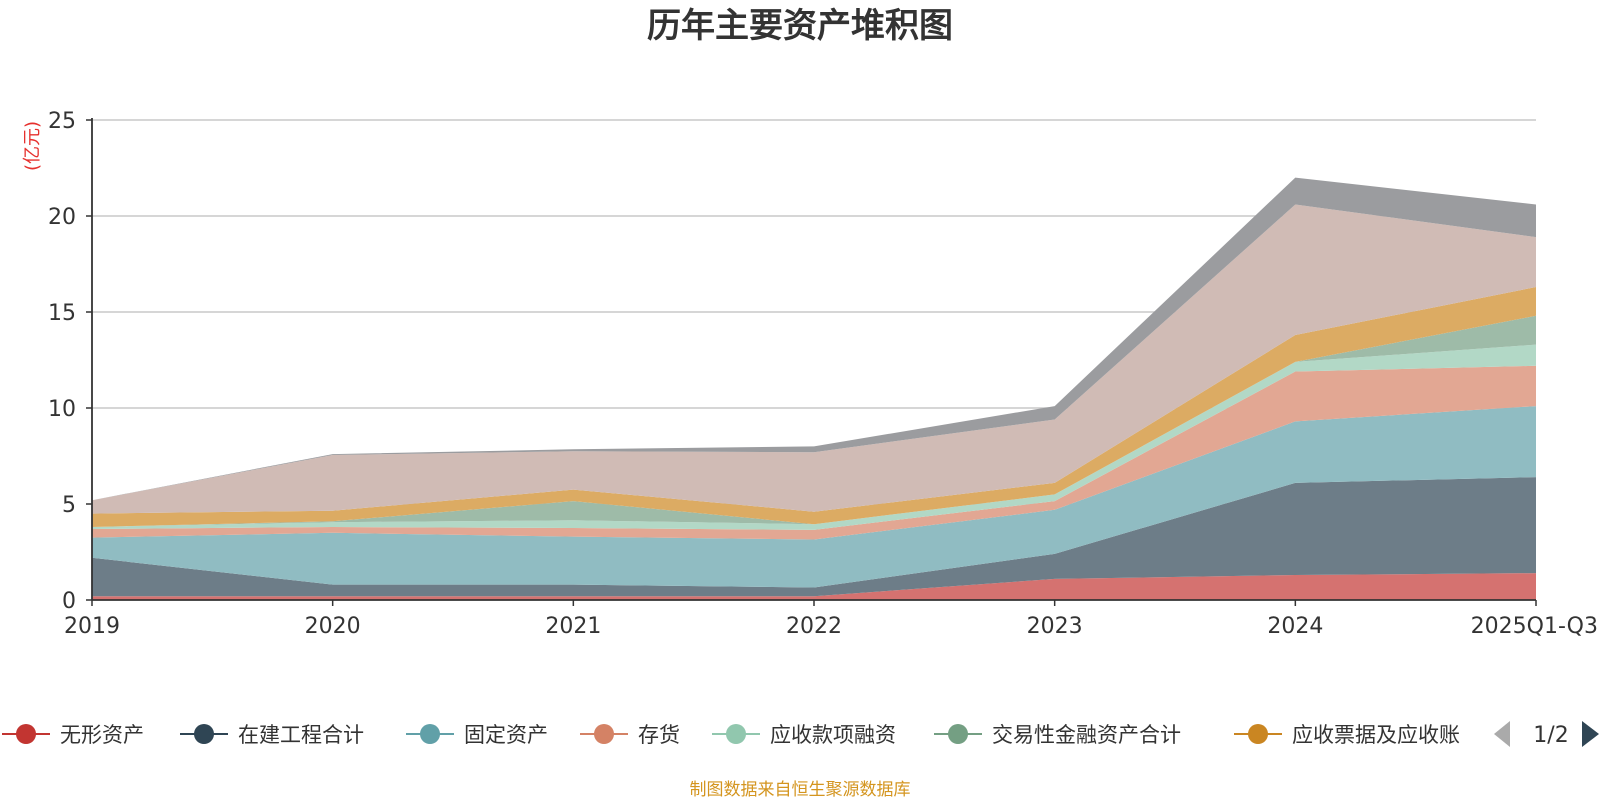 Image resolution: width=1600 pixels, height=800 pixels. What do you see at coordinates (1376, 735) in the screenshot?
I see `legend-label: 应收票据及应收账` at bounding box center [1376, 735].